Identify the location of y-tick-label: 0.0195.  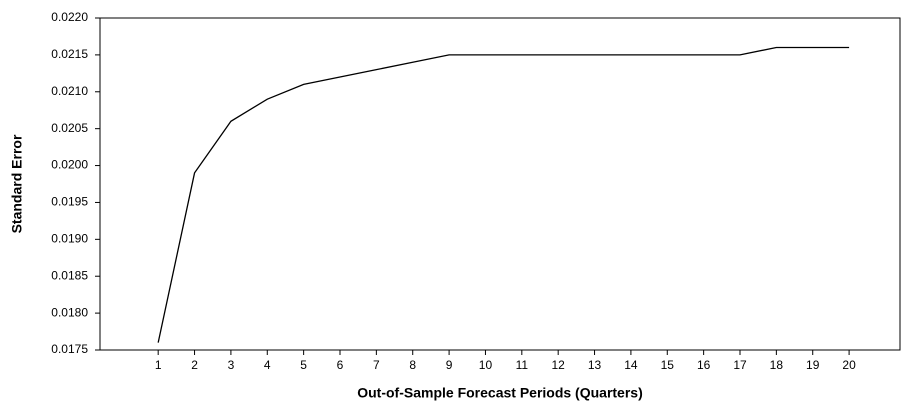
(69, 202).